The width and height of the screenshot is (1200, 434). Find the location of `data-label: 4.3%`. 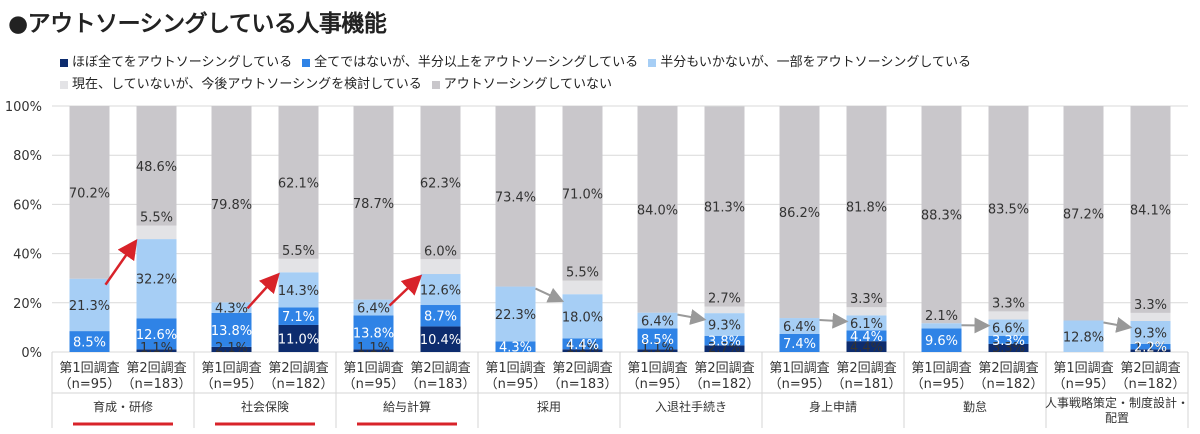

data-label: 4.3% is located at coordinates (515, 348).